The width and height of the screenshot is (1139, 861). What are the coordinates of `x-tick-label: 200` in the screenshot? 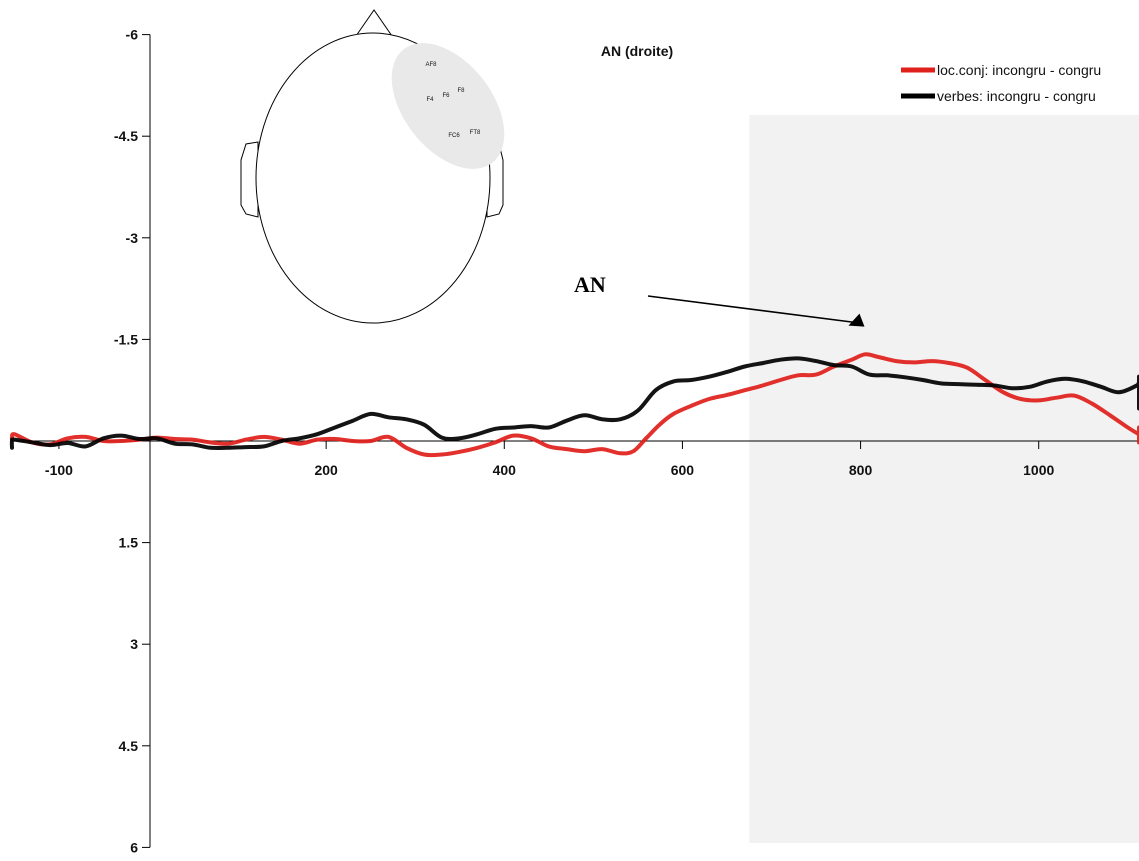 It's located at (326, 470).